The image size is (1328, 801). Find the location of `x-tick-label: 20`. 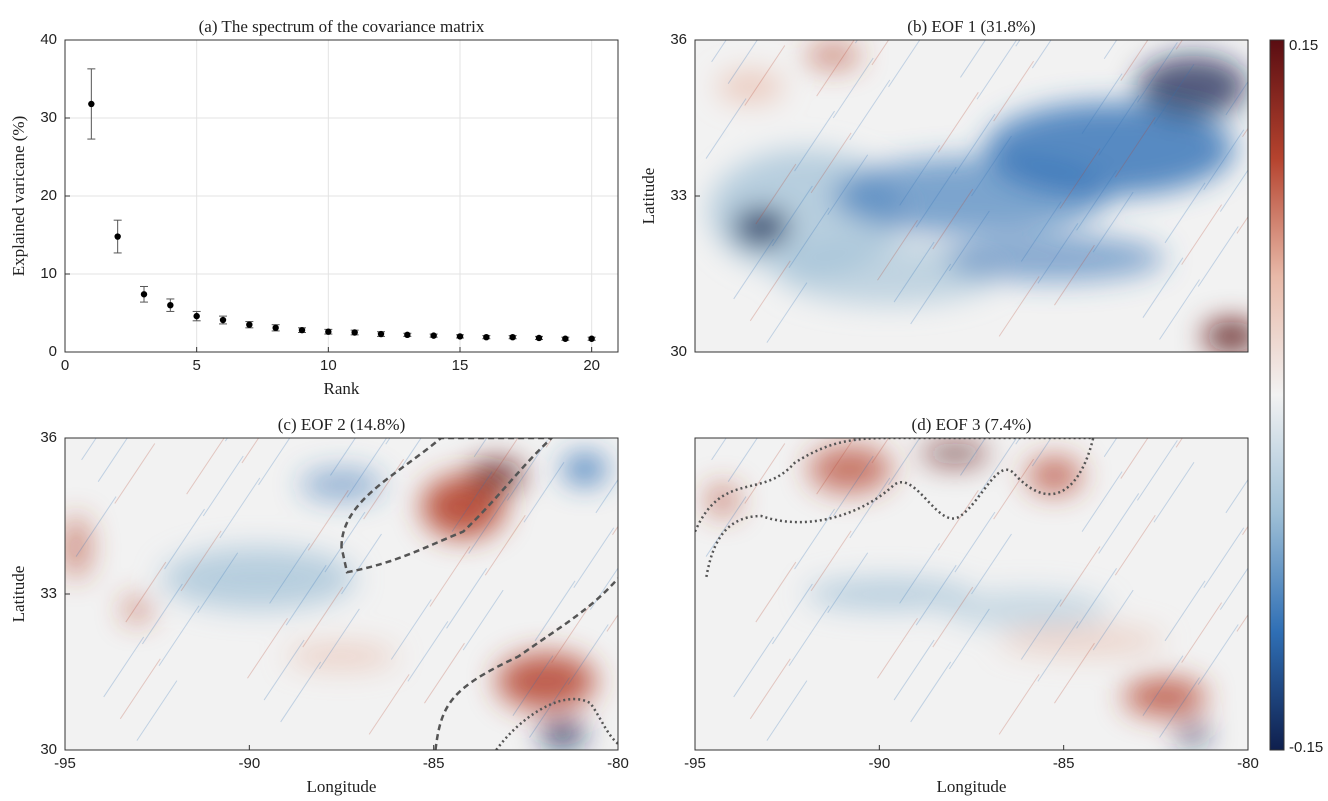

x-tick-label: 20 is located at coordinates (591, 365).